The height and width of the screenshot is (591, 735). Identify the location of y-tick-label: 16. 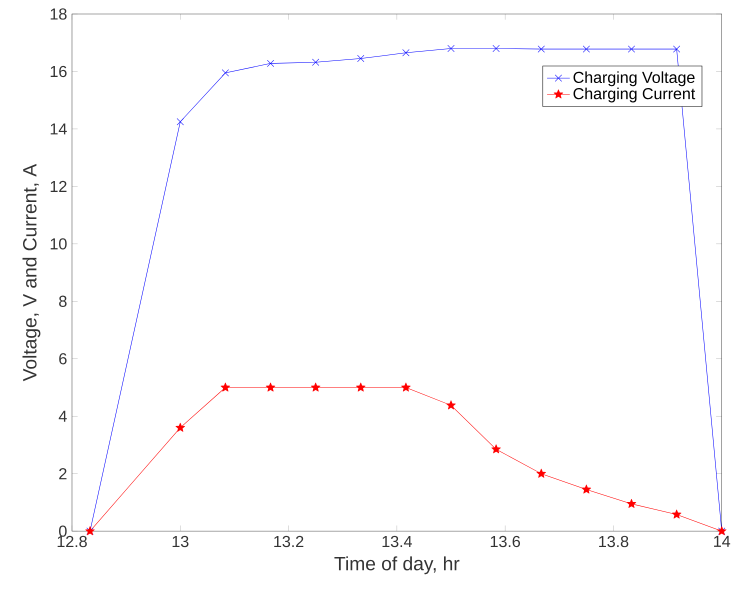
(58, 72).